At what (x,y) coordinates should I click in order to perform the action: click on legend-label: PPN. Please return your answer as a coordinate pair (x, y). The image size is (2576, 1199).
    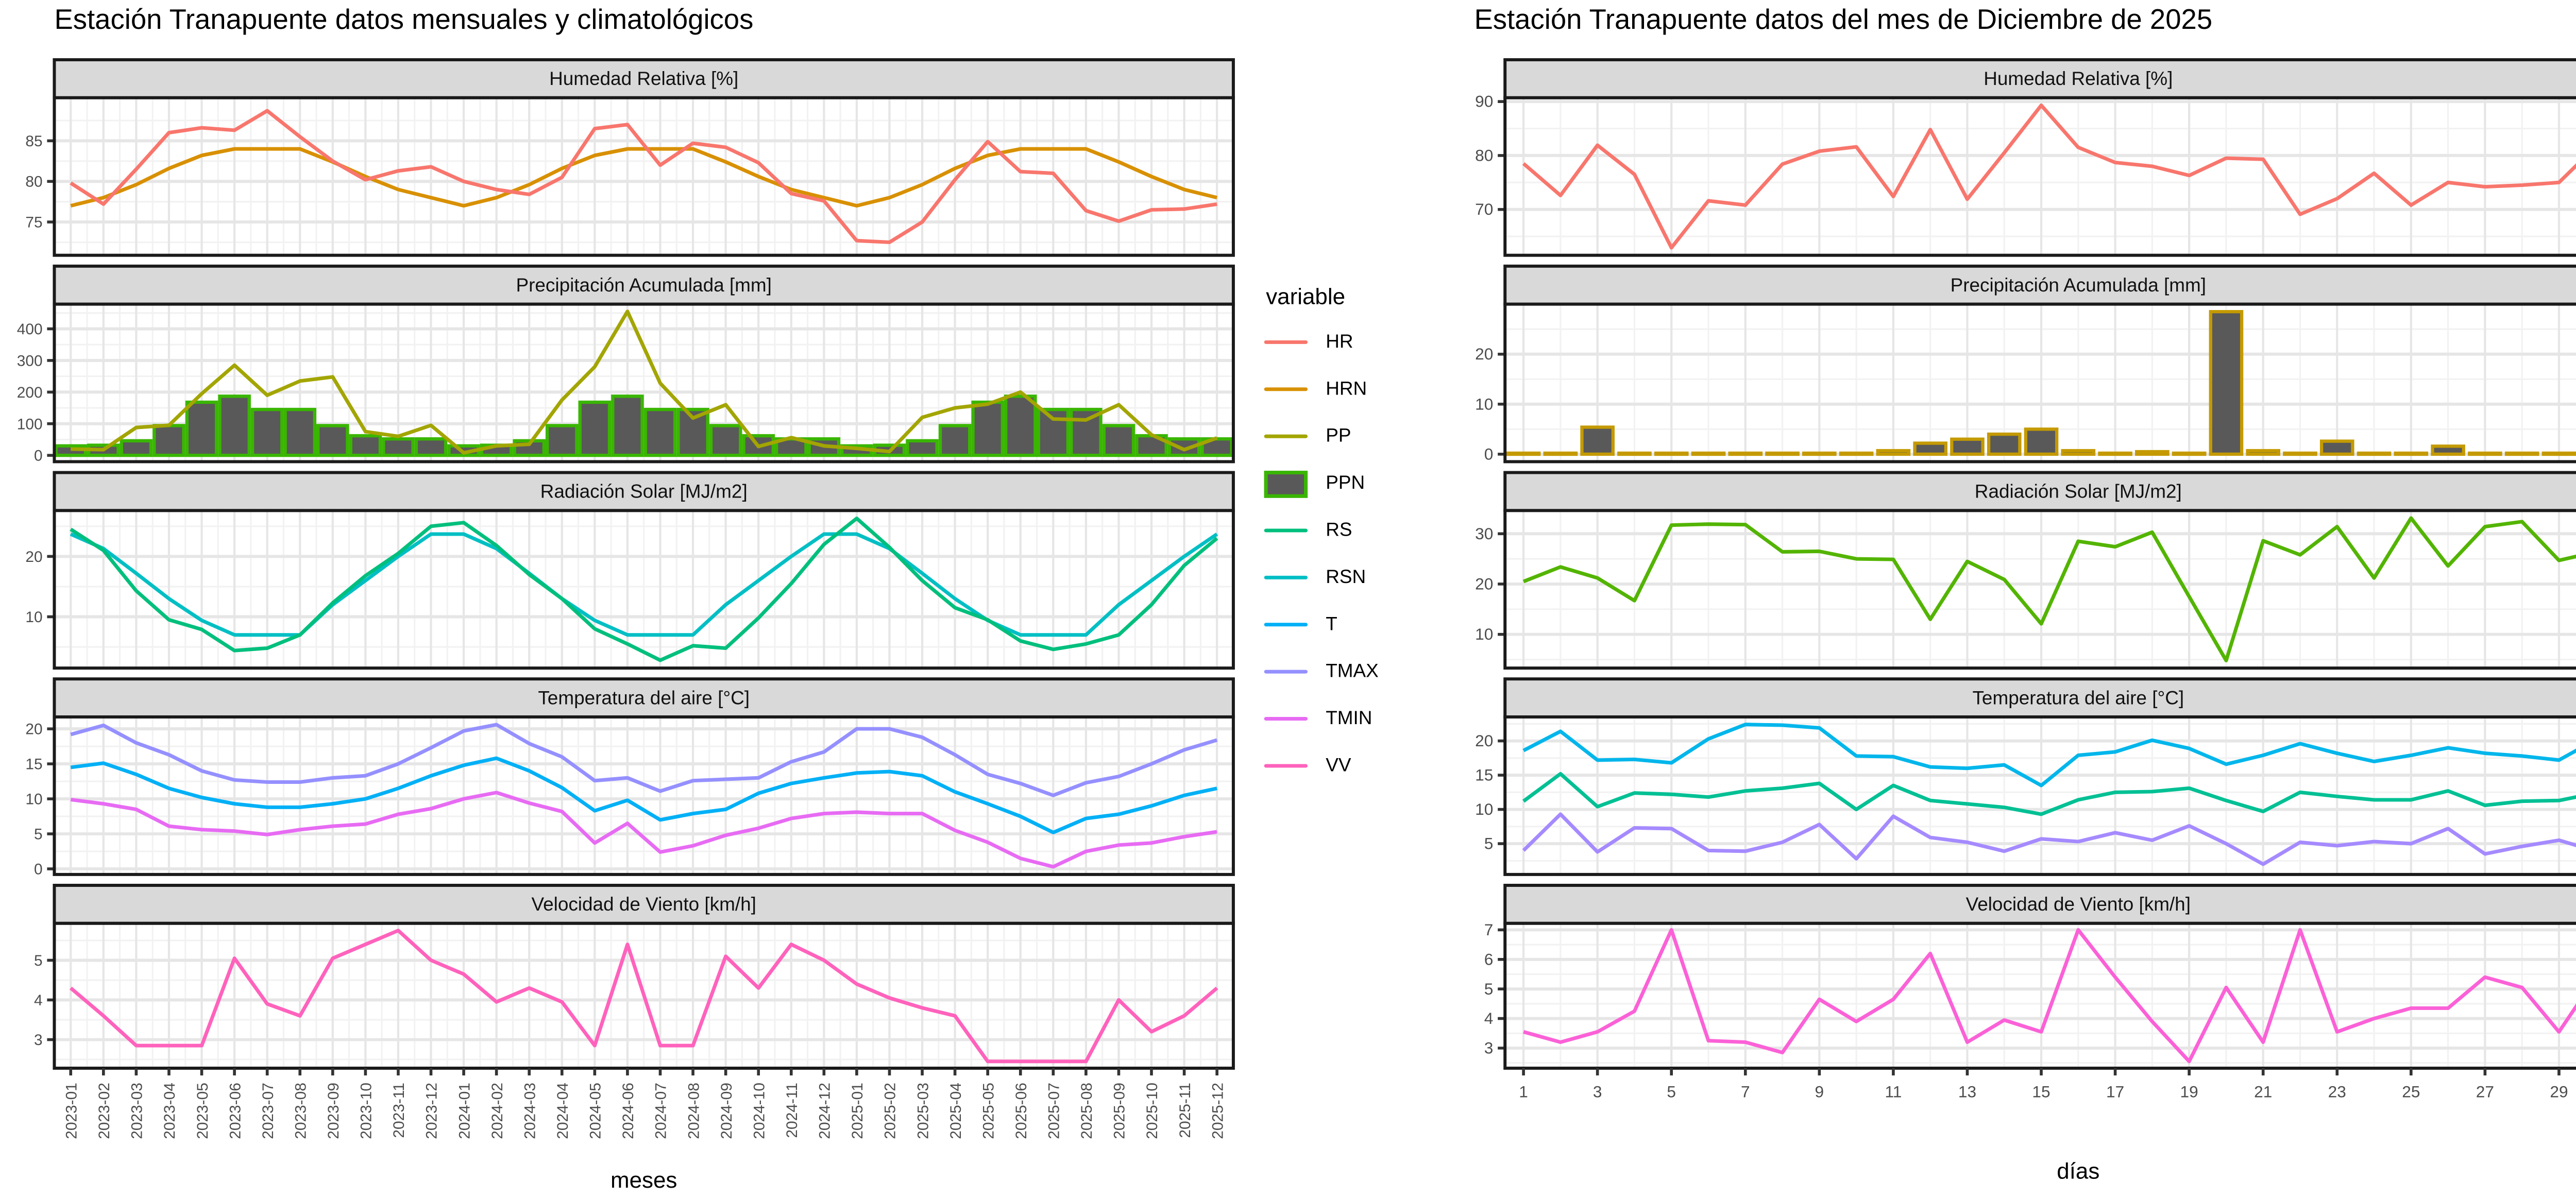
    Looking at the image, I should click on (1345, 483).